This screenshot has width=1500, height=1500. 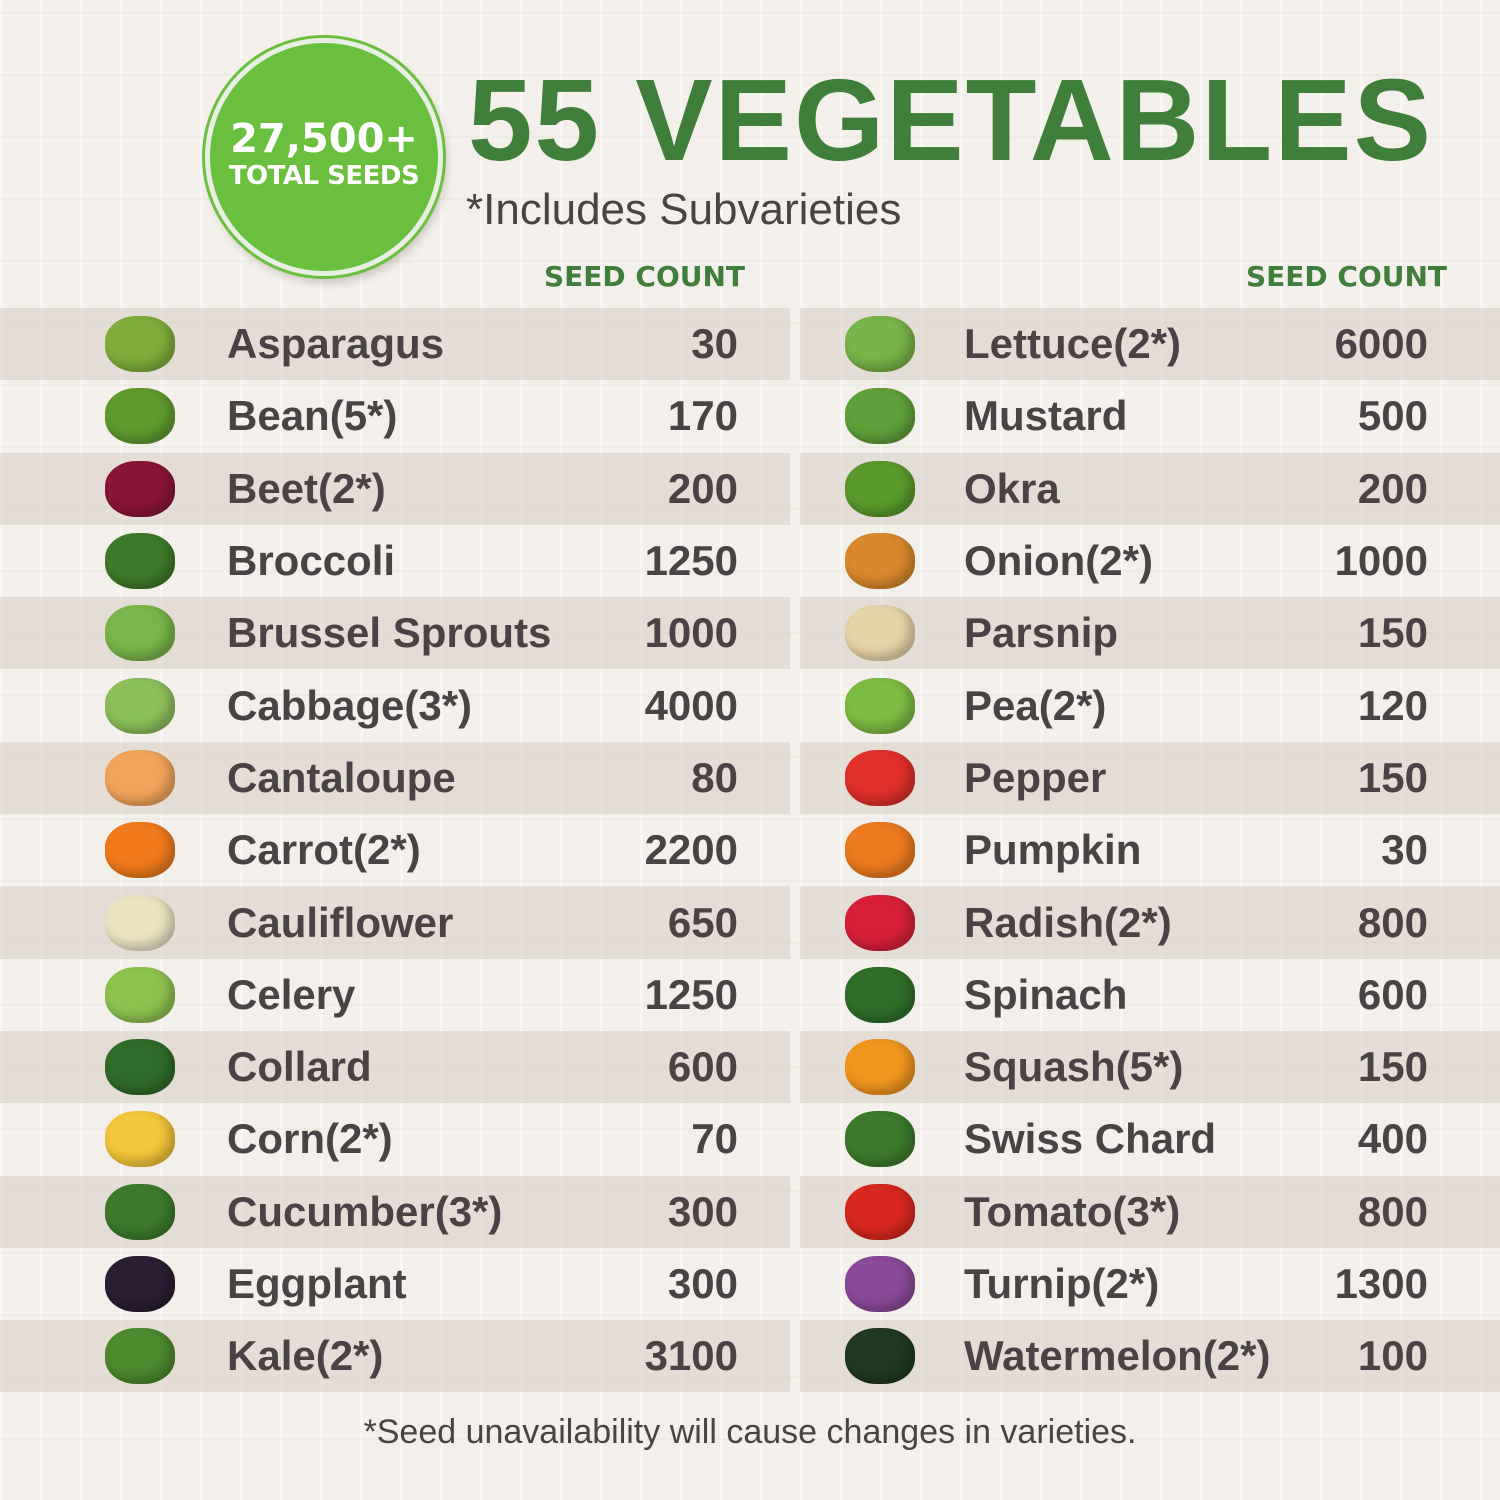 I want to click on vegetable-row: Pumpkin 30, so click(x=1150, y=850).